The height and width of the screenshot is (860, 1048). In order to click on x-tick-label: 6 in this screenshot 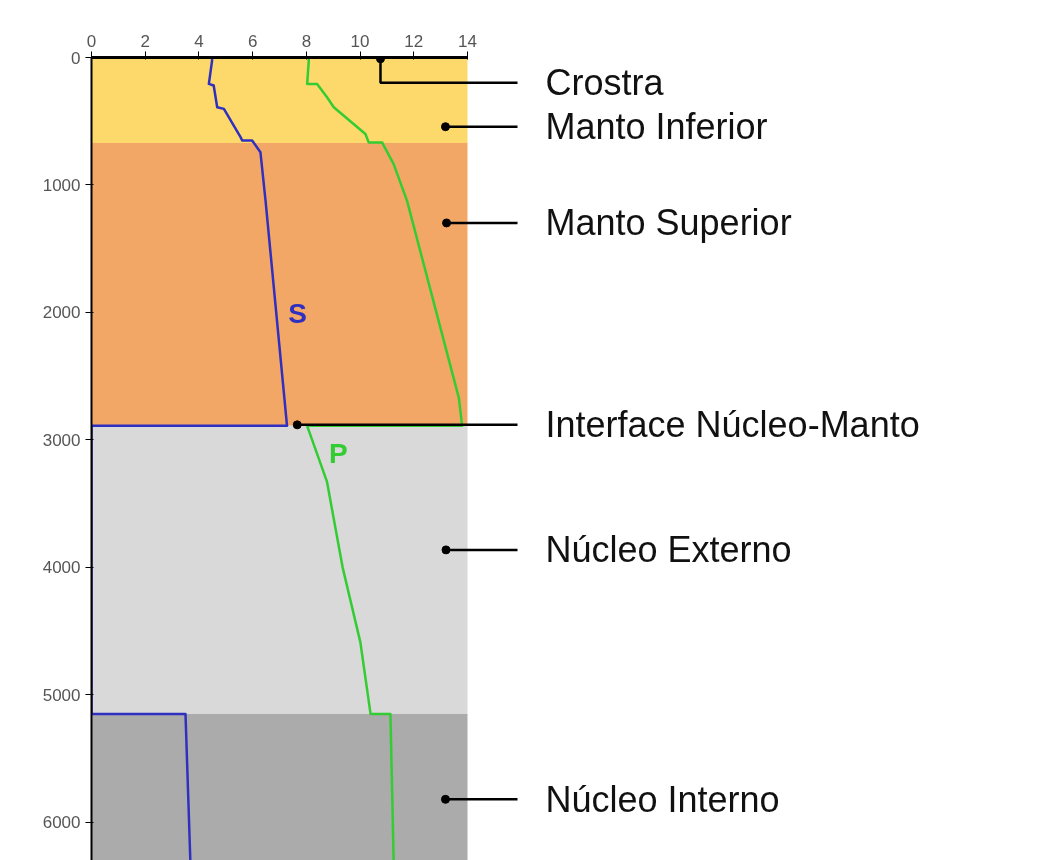, I will do `click(252, 41)`.